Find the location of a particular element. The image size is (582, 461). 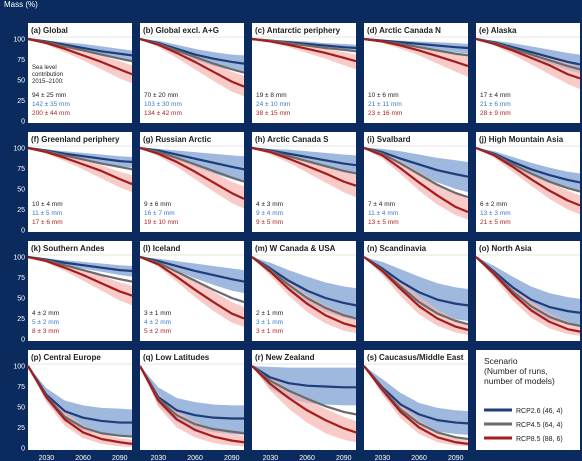

legend-title: number of models) is located at coordinates (519, 381).